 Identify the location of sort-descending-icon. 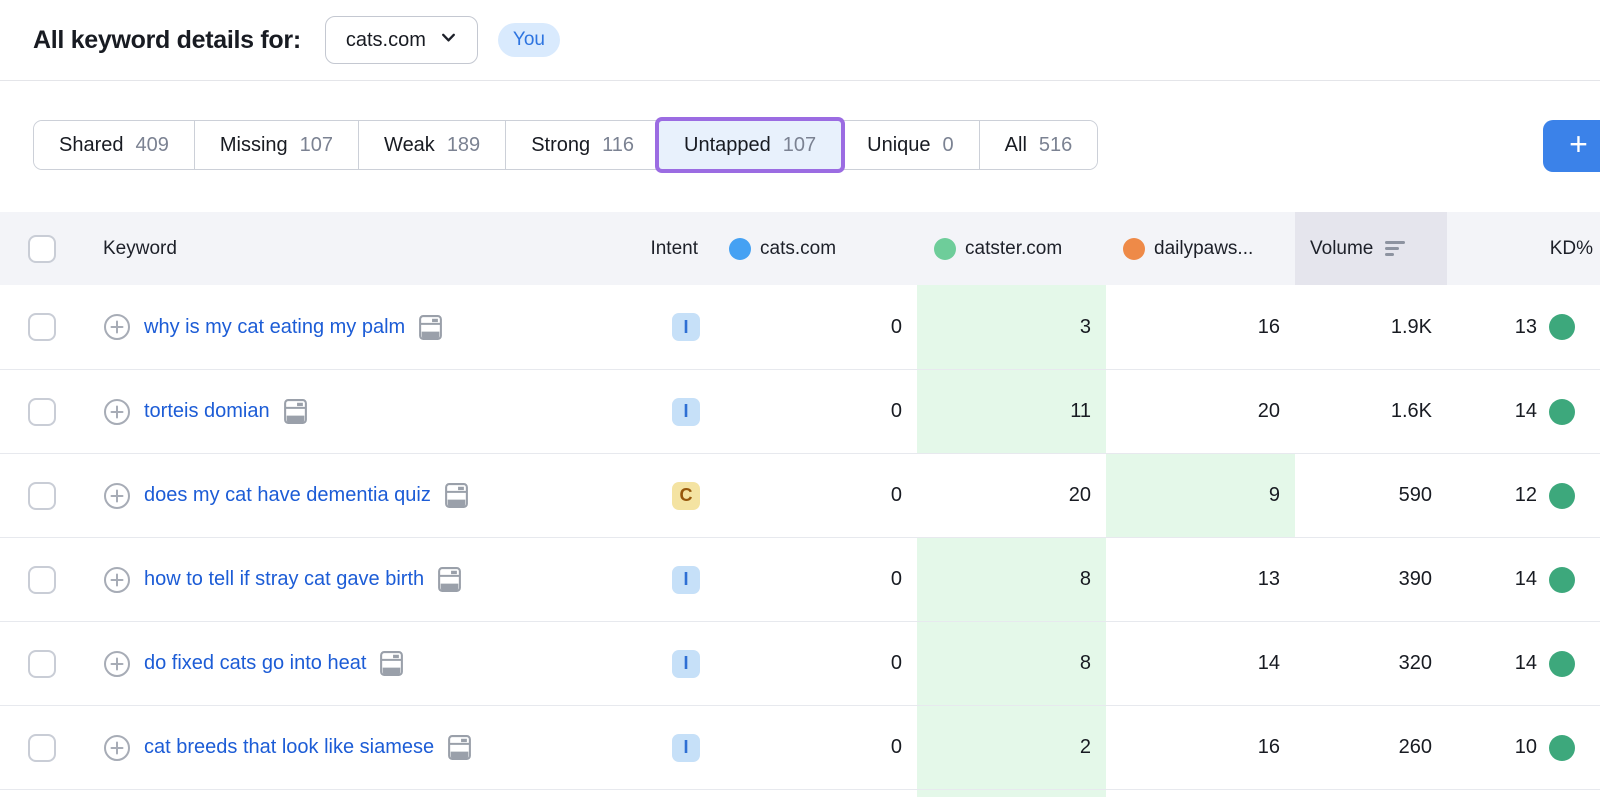
(1395, 248).